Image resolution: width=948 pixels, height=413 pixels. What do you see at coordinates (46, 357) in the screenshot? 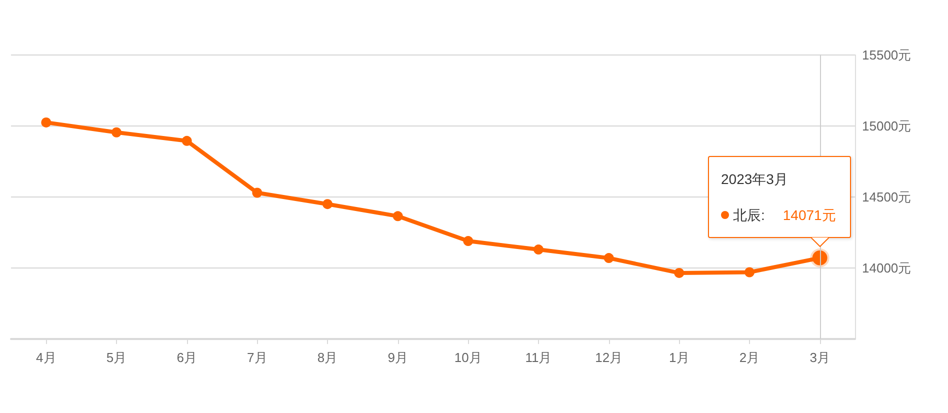
I see `x-tick-label: 4月` at bounding box center [46, 357].